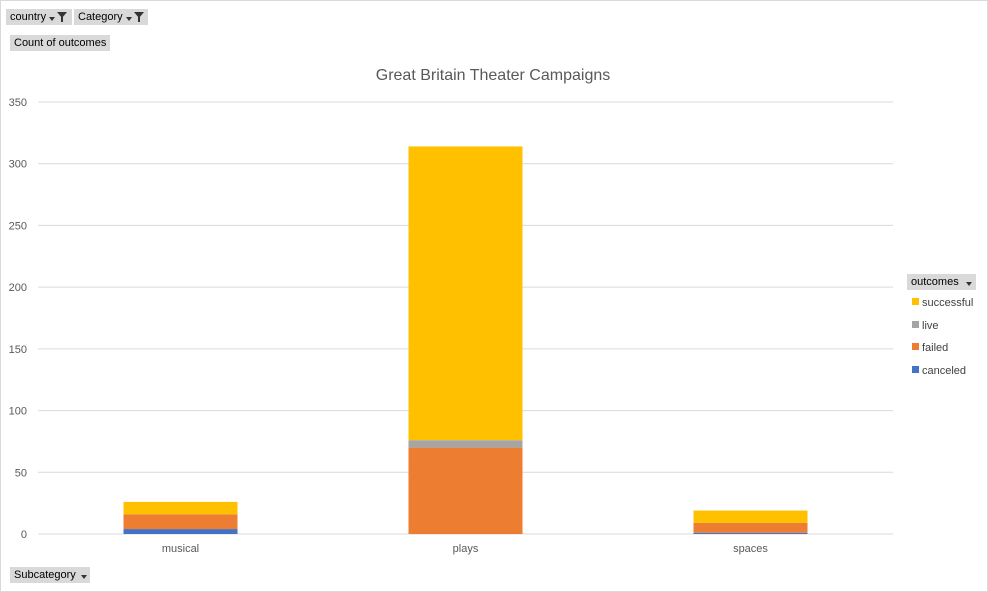 Image resolution: width=988 pixels, height=592 pixels. Describe the element at coordinates (935, 282) in the screenshot. I see `outcomes-legend-field-label: outcomes` at that location.